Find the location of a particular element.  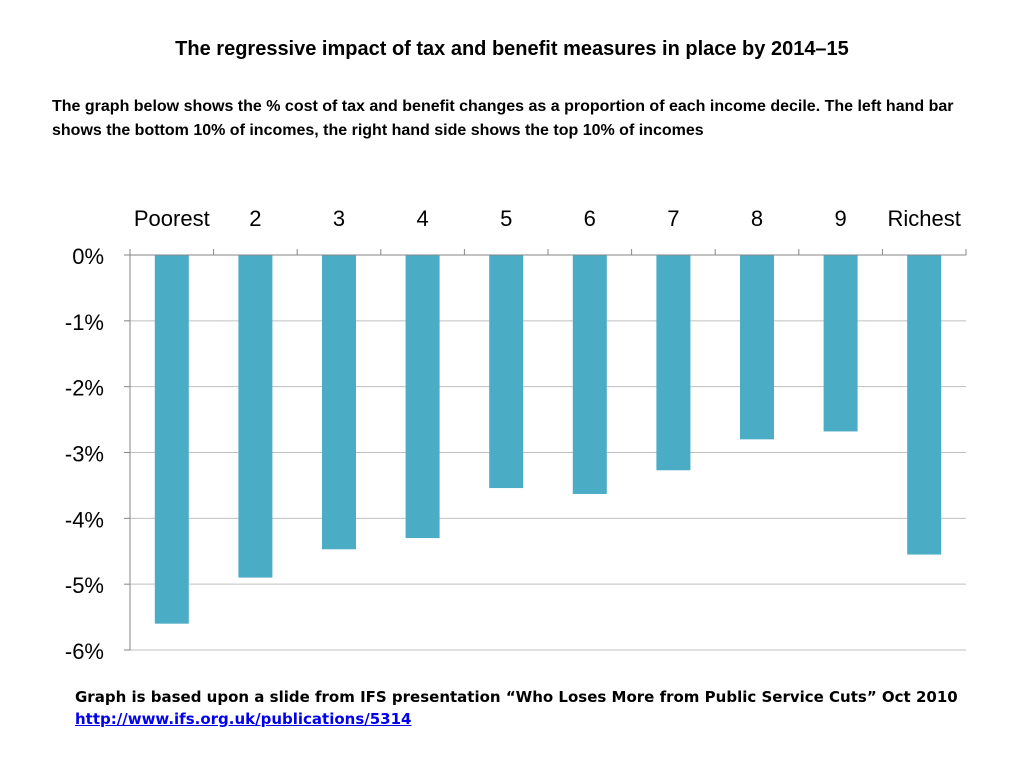

x-category-label: Richest is located at coordinates (924, 218).